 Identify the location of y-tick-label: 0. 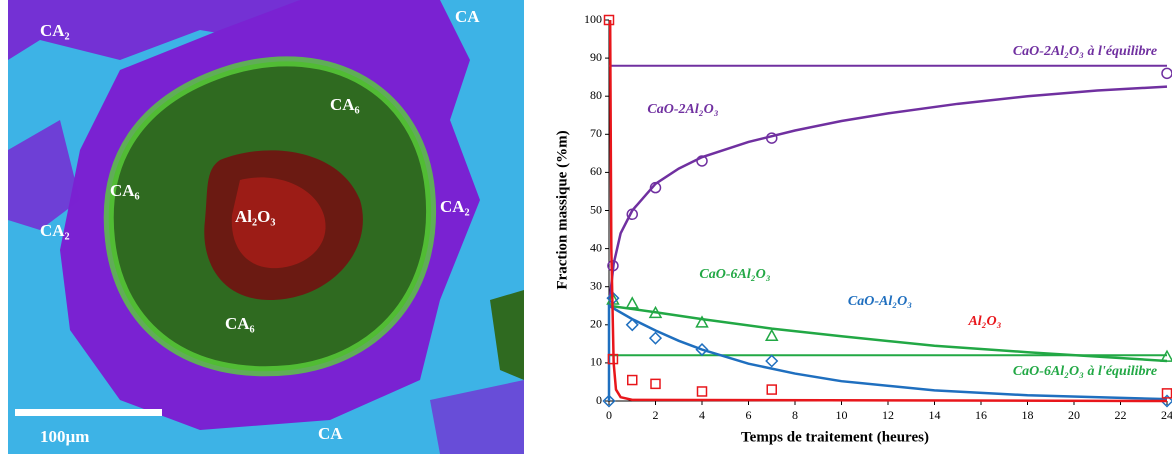
(599, 400).